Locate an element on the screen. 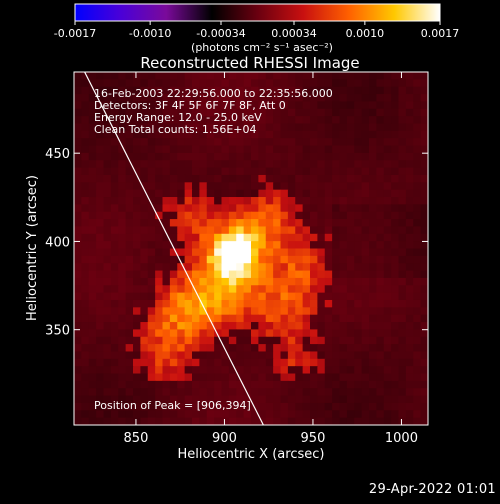 This screenshot has height=504, width=500. colorbar-units-label: (photons cm⁻² s⁻¹ asec⁻²) is located at coordinates (262, 47).